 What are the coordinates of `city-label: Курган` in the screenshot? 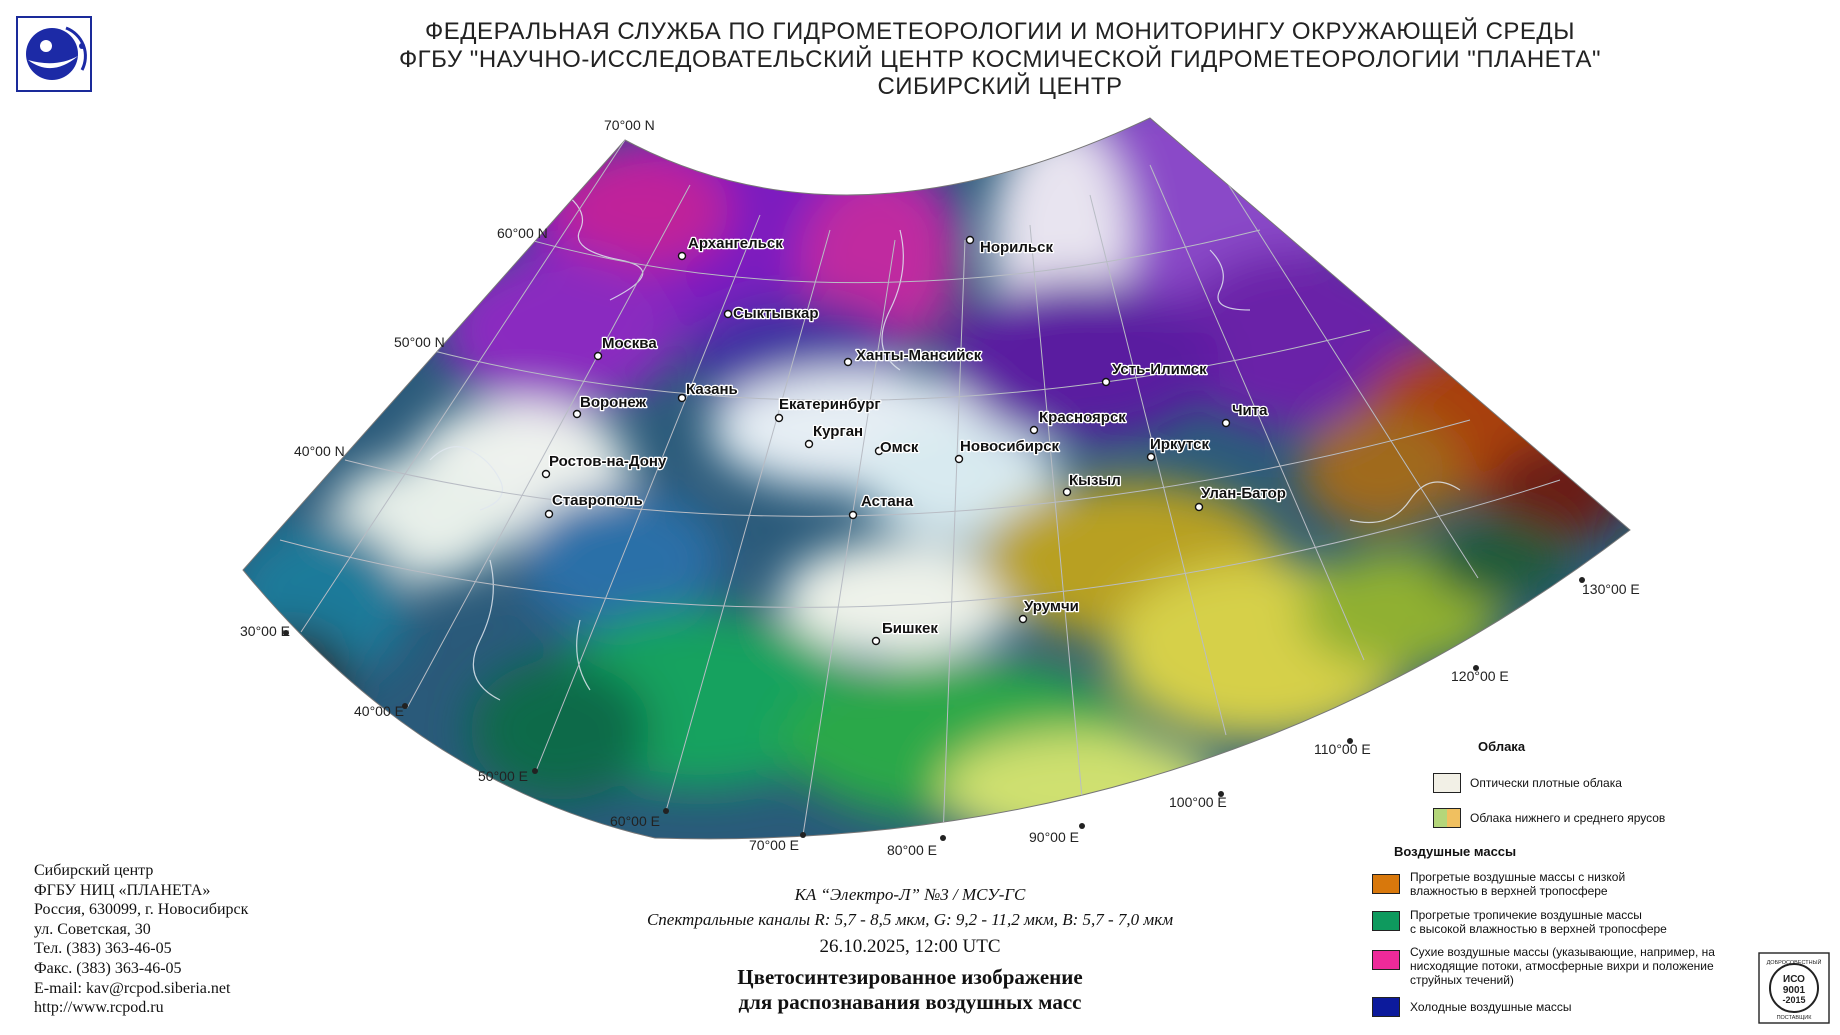 It's located at (838, 431).